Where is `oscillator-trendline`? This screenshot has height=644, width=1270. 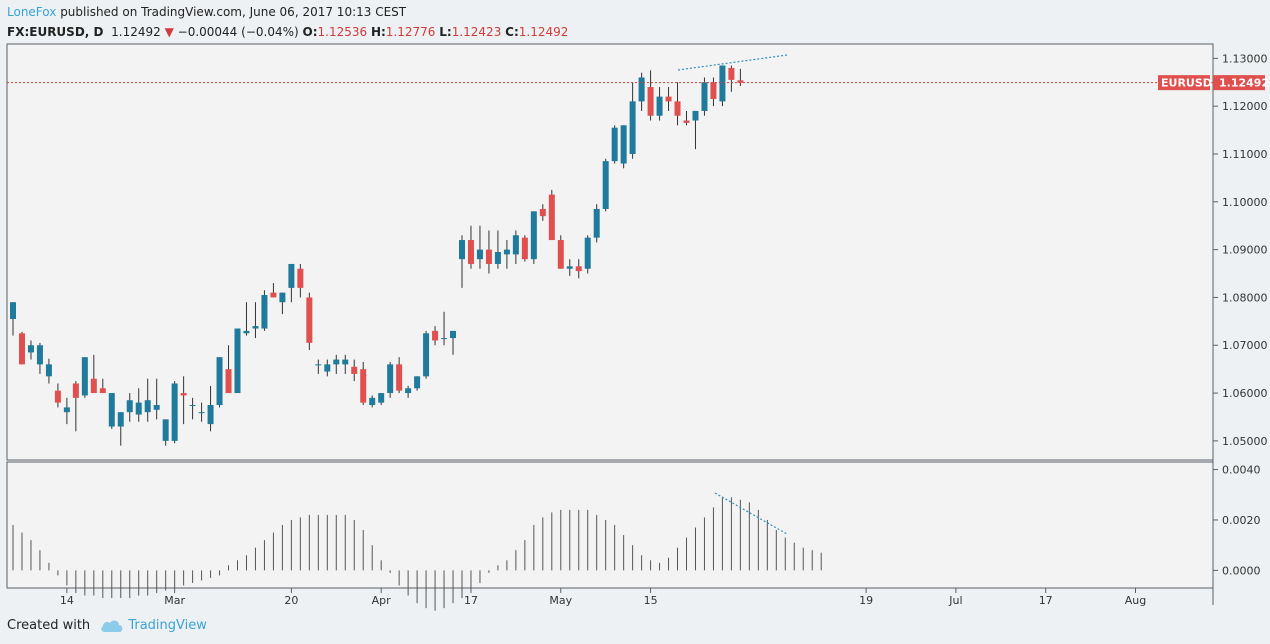 oscillator-trendline is located at coordinates (751, 513).